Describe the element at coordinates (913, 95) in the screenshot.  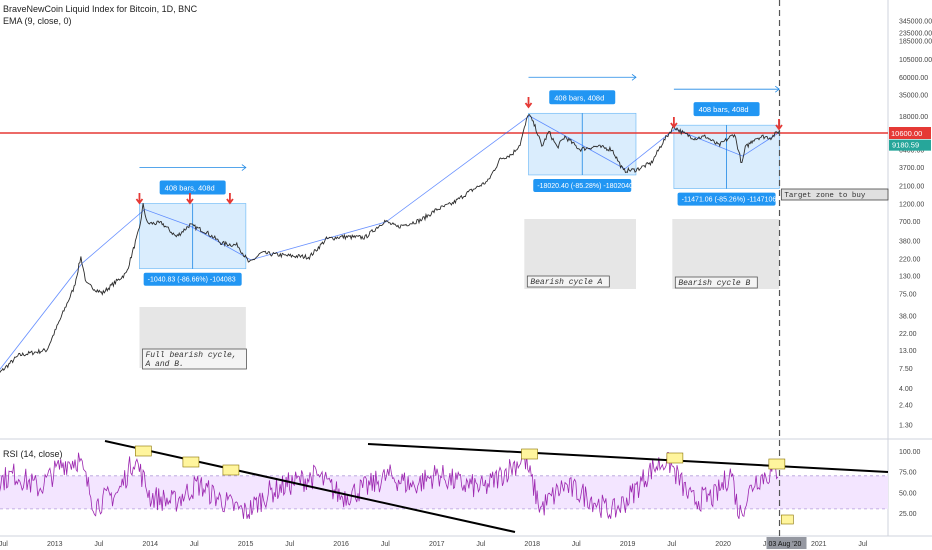
I see `price-tick-label: 35000.00` at that location.